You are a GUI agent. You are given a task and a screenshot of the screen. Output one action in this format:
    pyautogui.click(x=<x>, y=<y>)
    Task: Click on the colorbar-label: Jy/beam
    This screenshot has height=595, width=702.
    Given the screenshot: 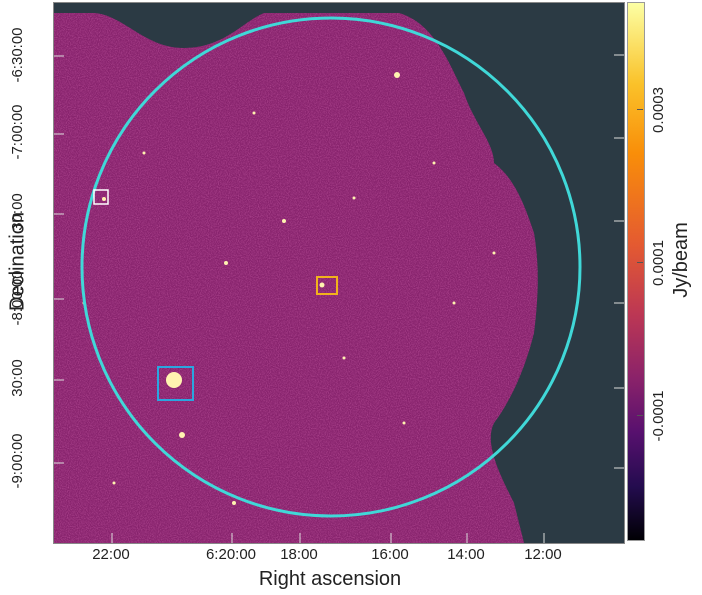 What is the action you would take?
    pyautogui.click(x=681, y=260)
    